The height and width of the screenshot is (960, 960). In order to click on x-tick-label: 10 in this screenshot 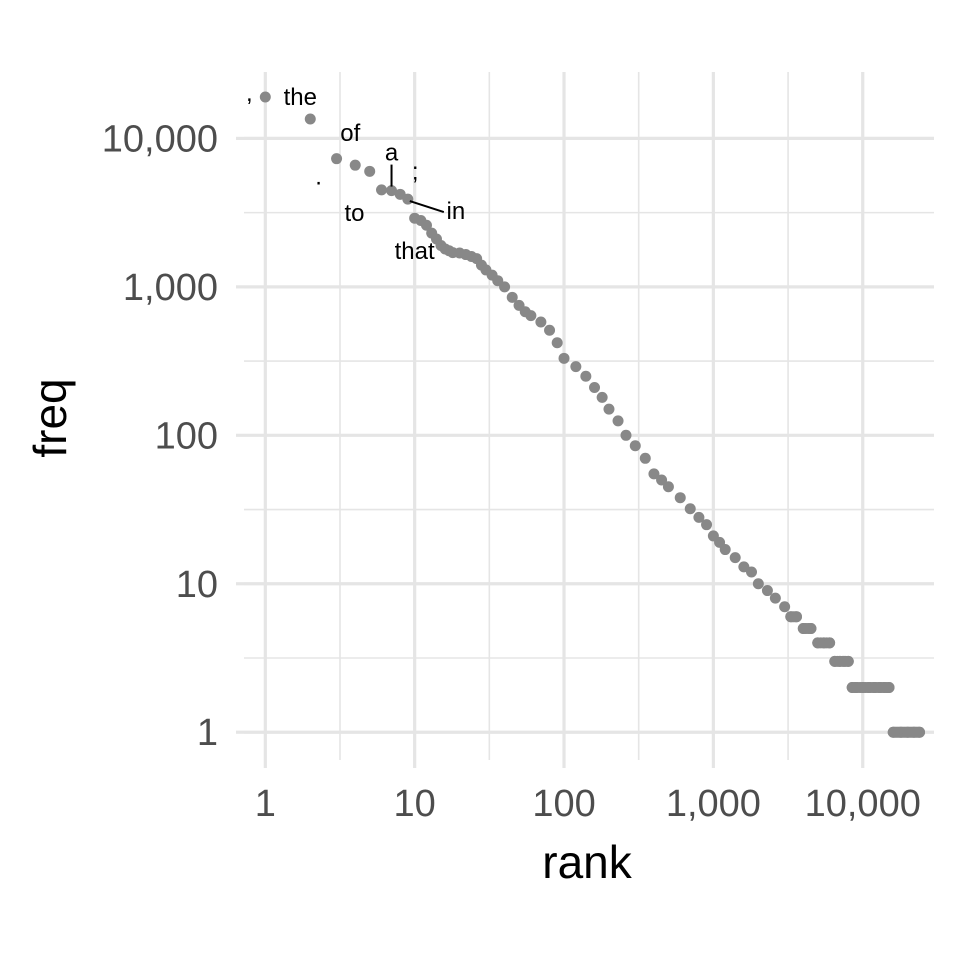, I will do `click(415, 804)`.